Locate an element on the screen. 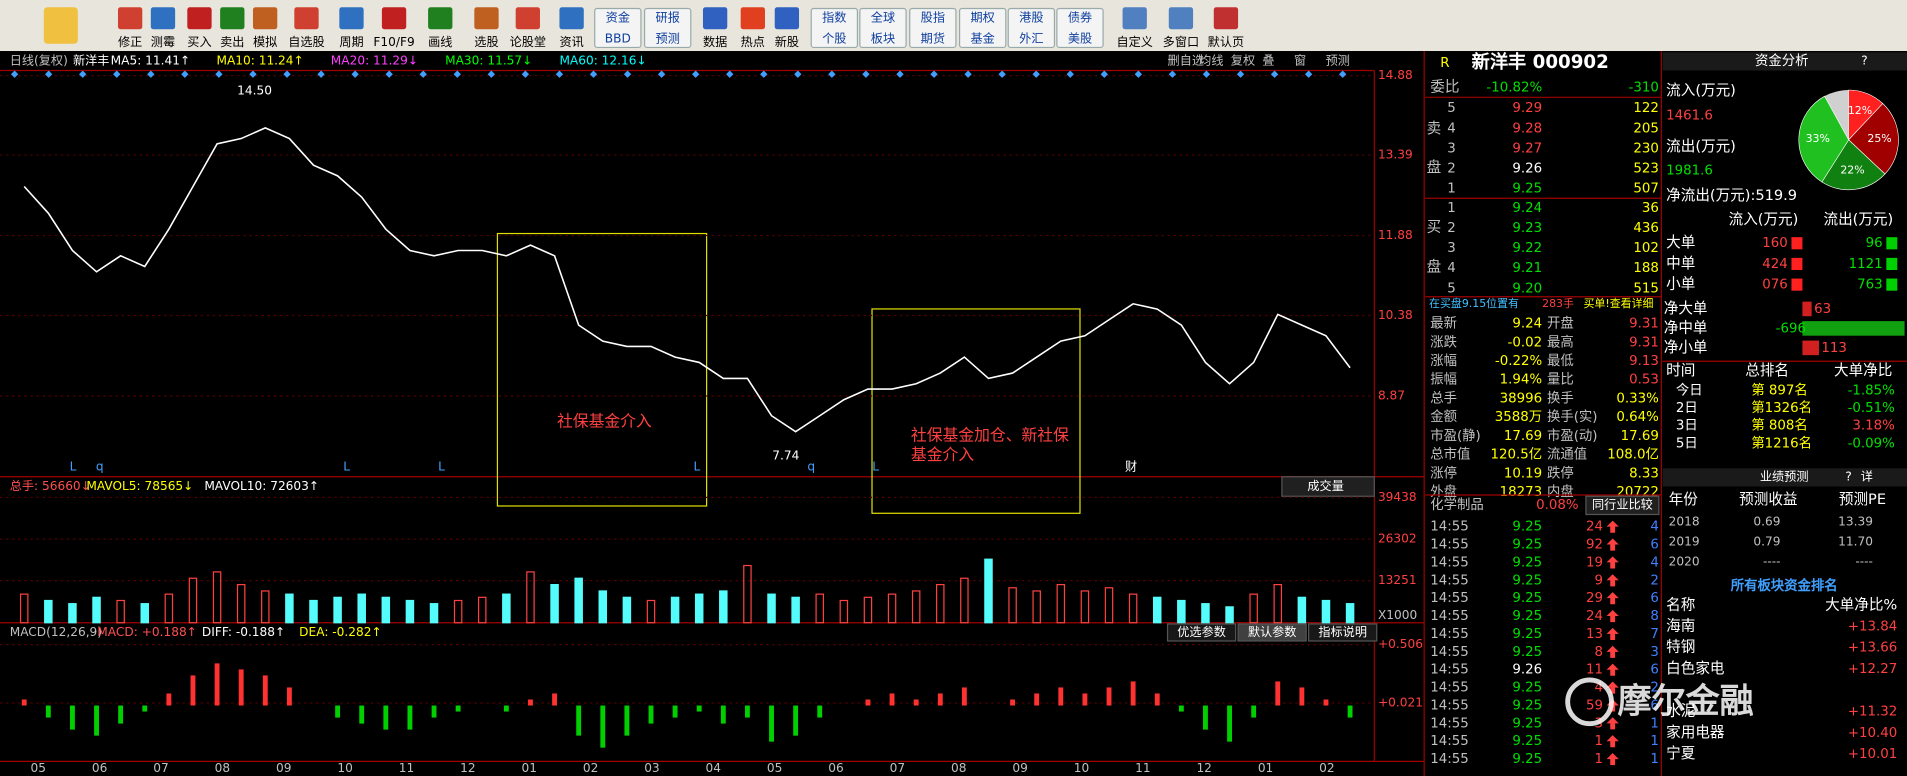  toolbar-button: 美股 is located at coordinates (1080, 38).